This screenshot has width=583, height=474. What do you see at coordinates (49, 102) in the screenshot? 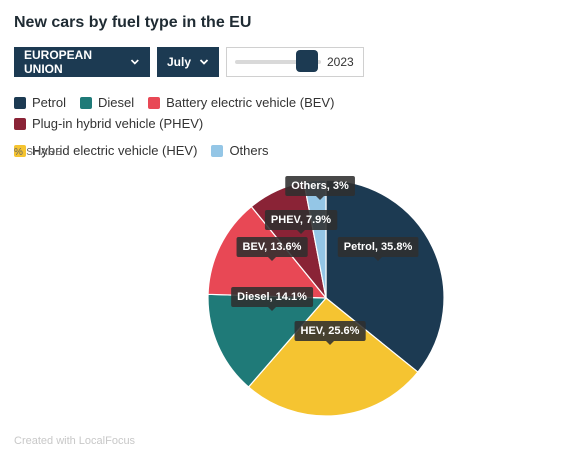
I see `legend-label: Petrol` at bounding box center [49, 102].